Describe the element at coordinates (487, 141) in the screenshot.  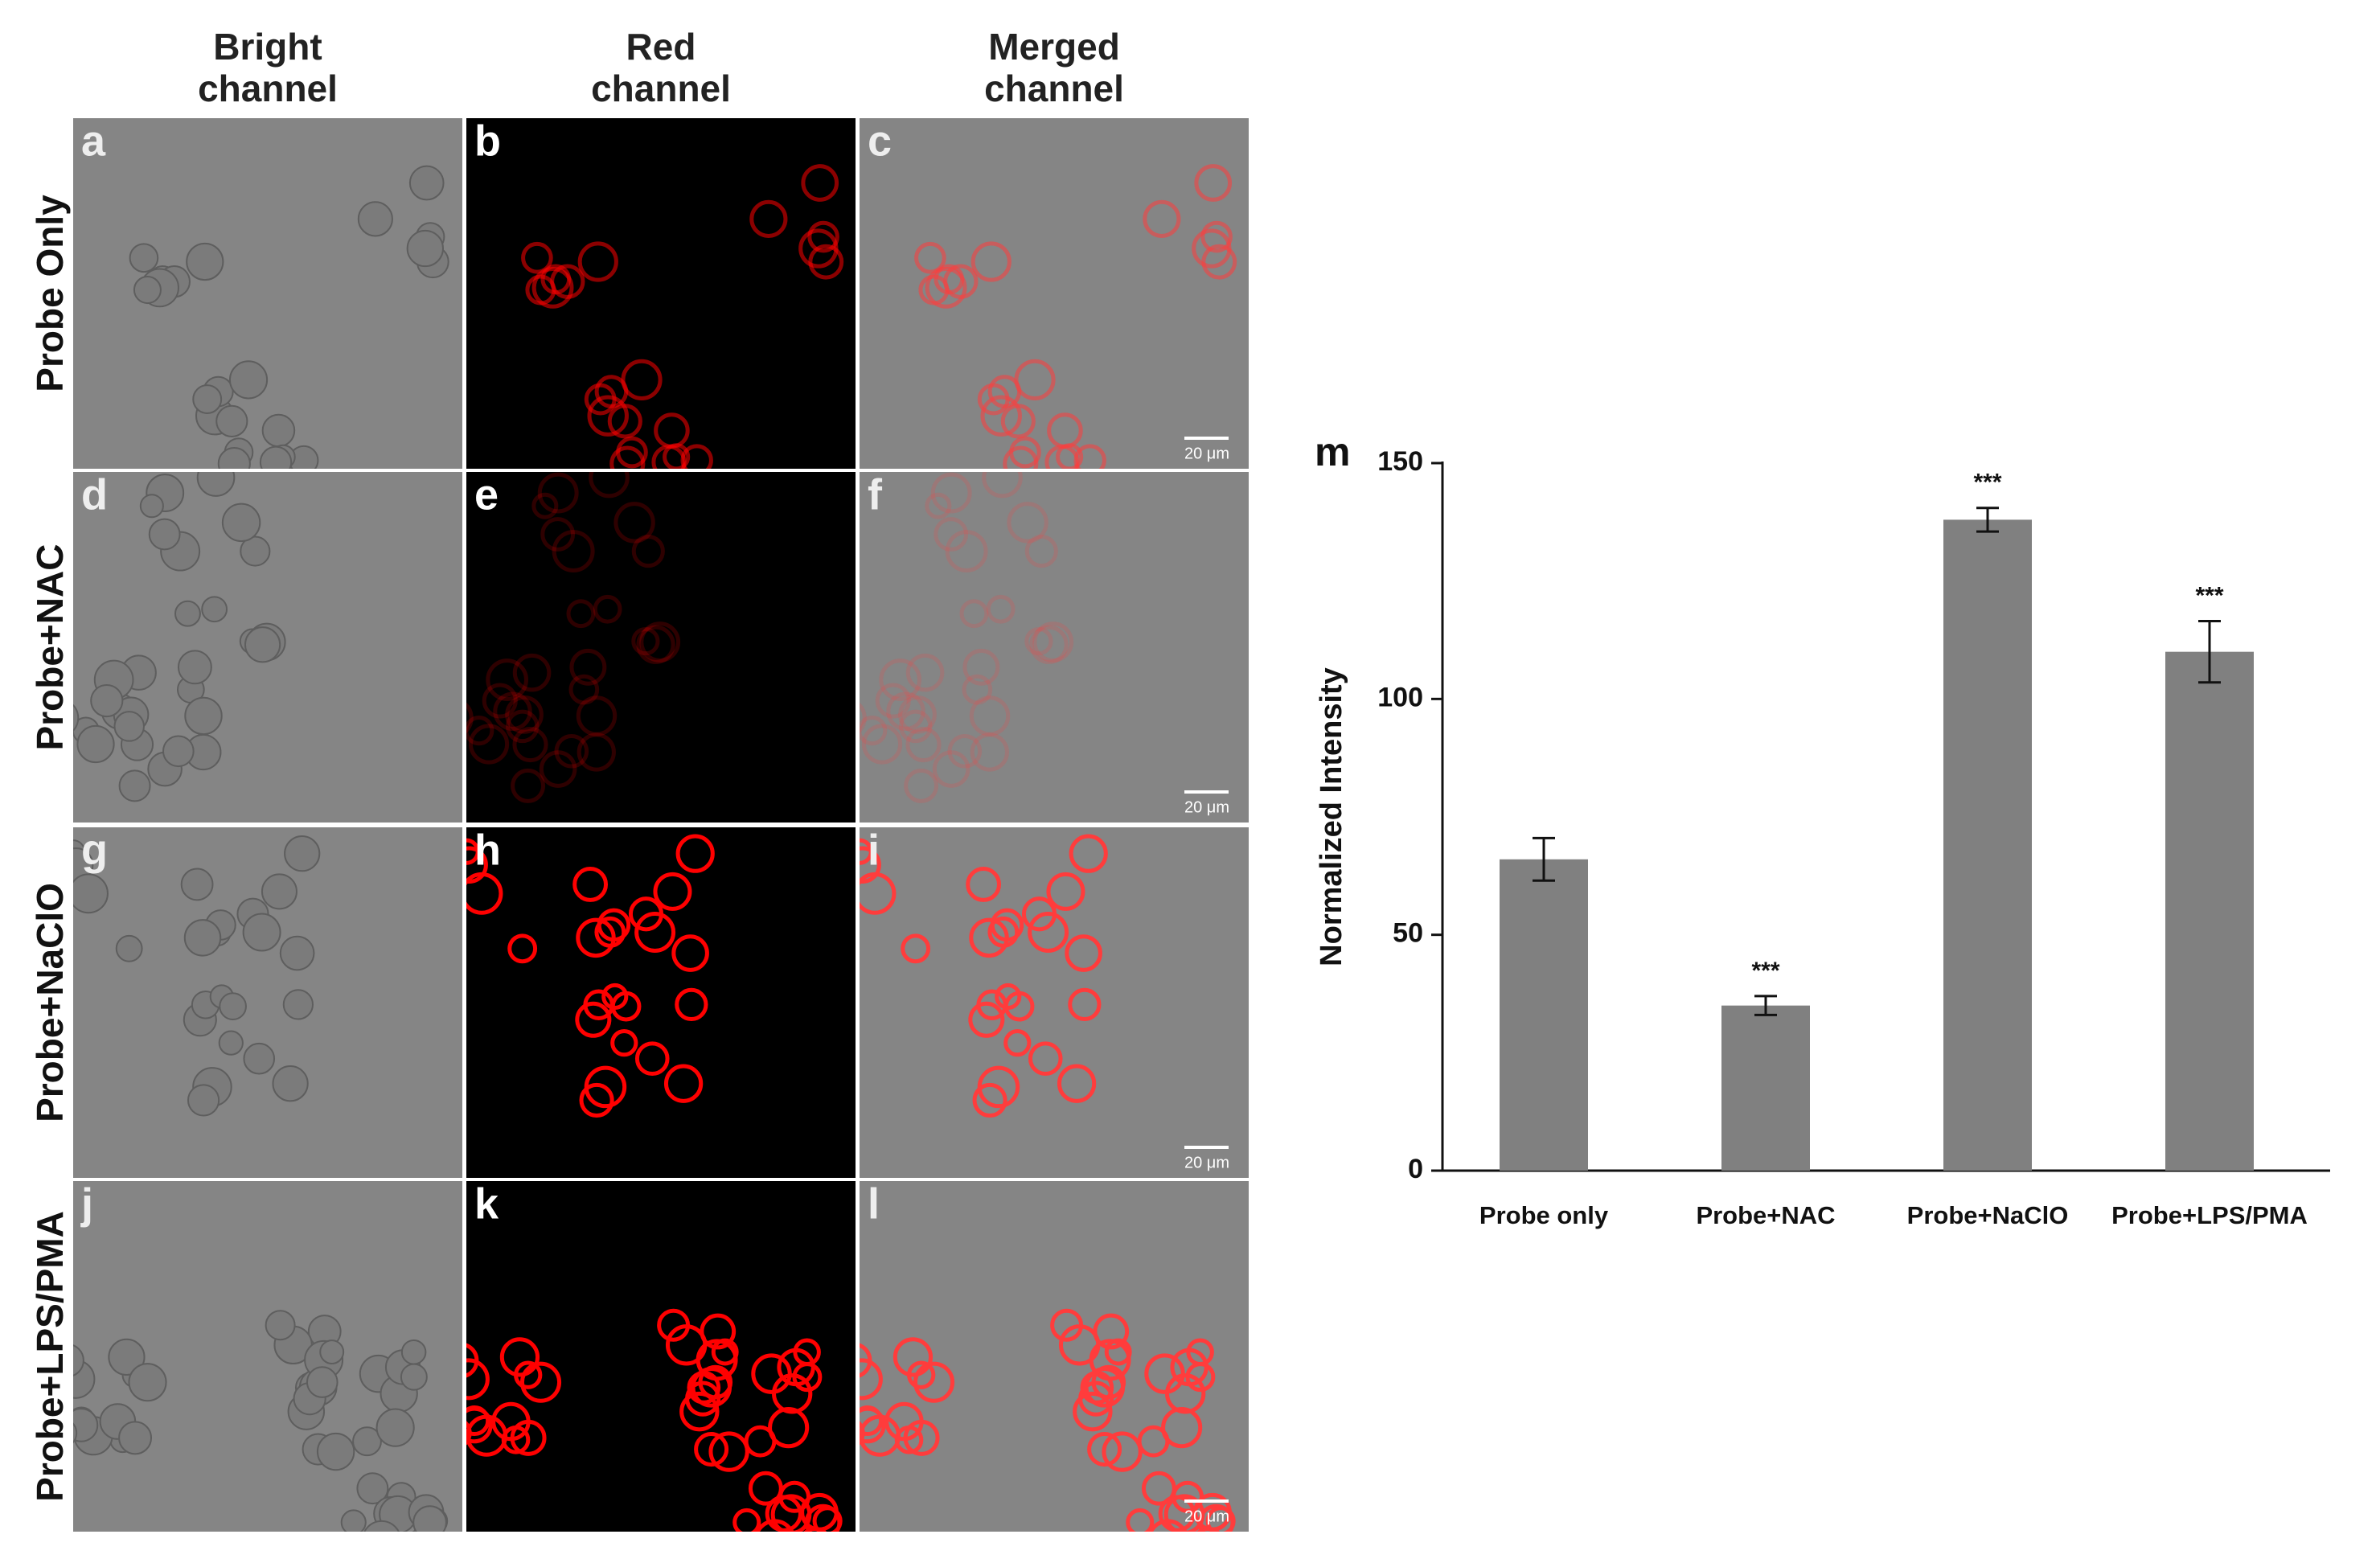
I see `panel-letter: b` at that location.